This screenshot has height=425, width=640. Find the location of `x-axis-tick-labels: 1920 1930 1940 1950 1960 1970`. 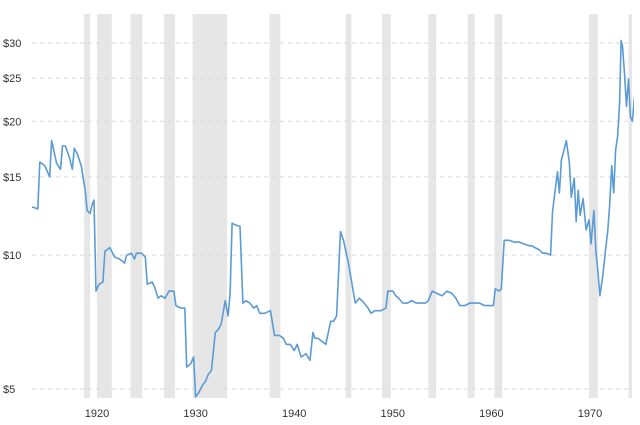

x-axis-tick-labels: 1920 1930 1940 1950 1960 1970 is located at coordinates (343, 414).